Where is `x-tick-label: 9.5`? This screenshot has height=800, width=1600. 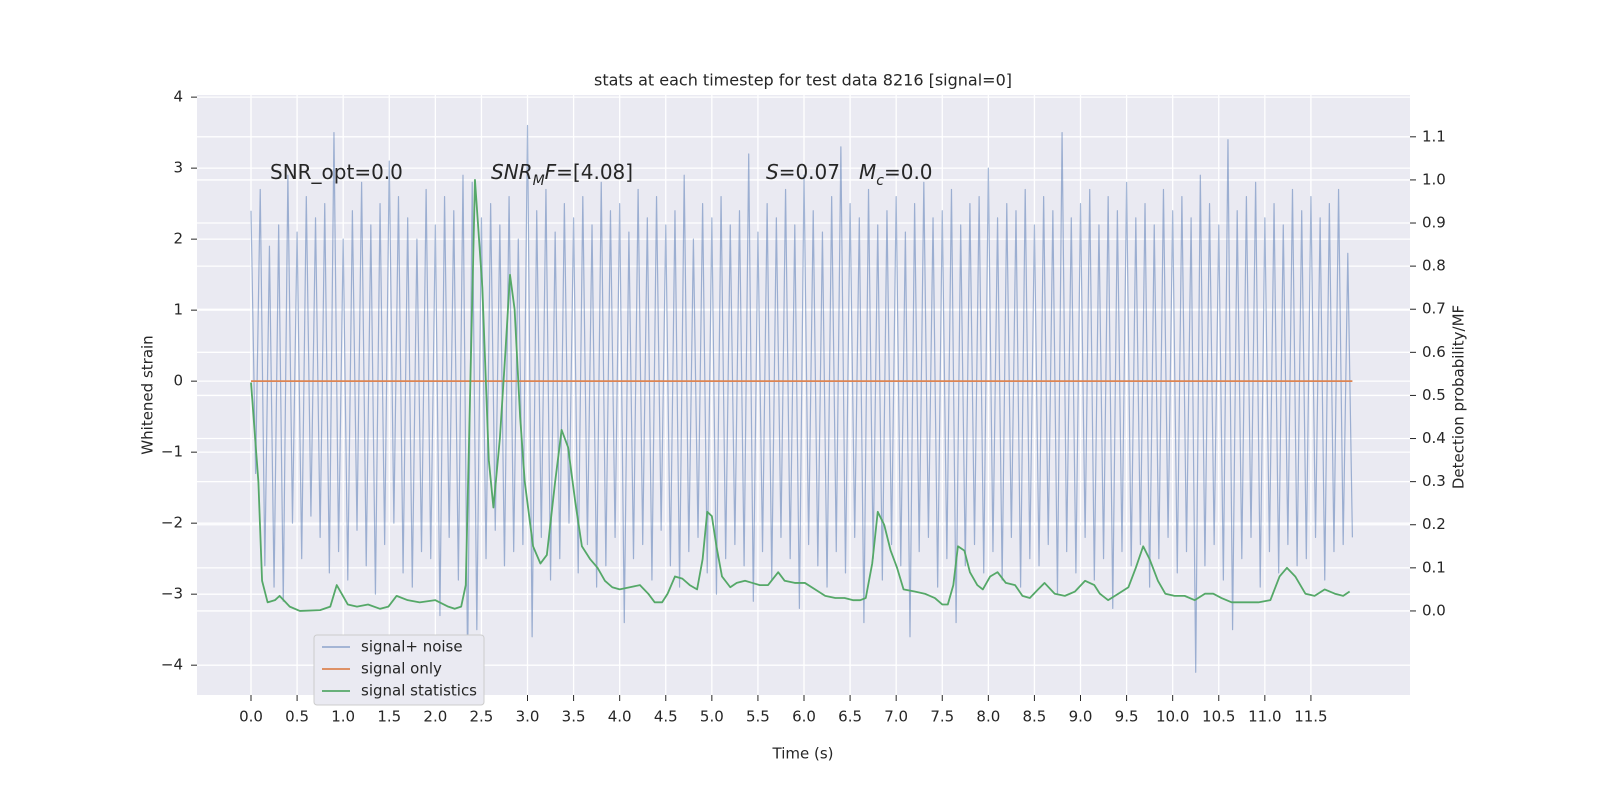
x-tick-label: 9.5 is located at coordinates (1127, 717).